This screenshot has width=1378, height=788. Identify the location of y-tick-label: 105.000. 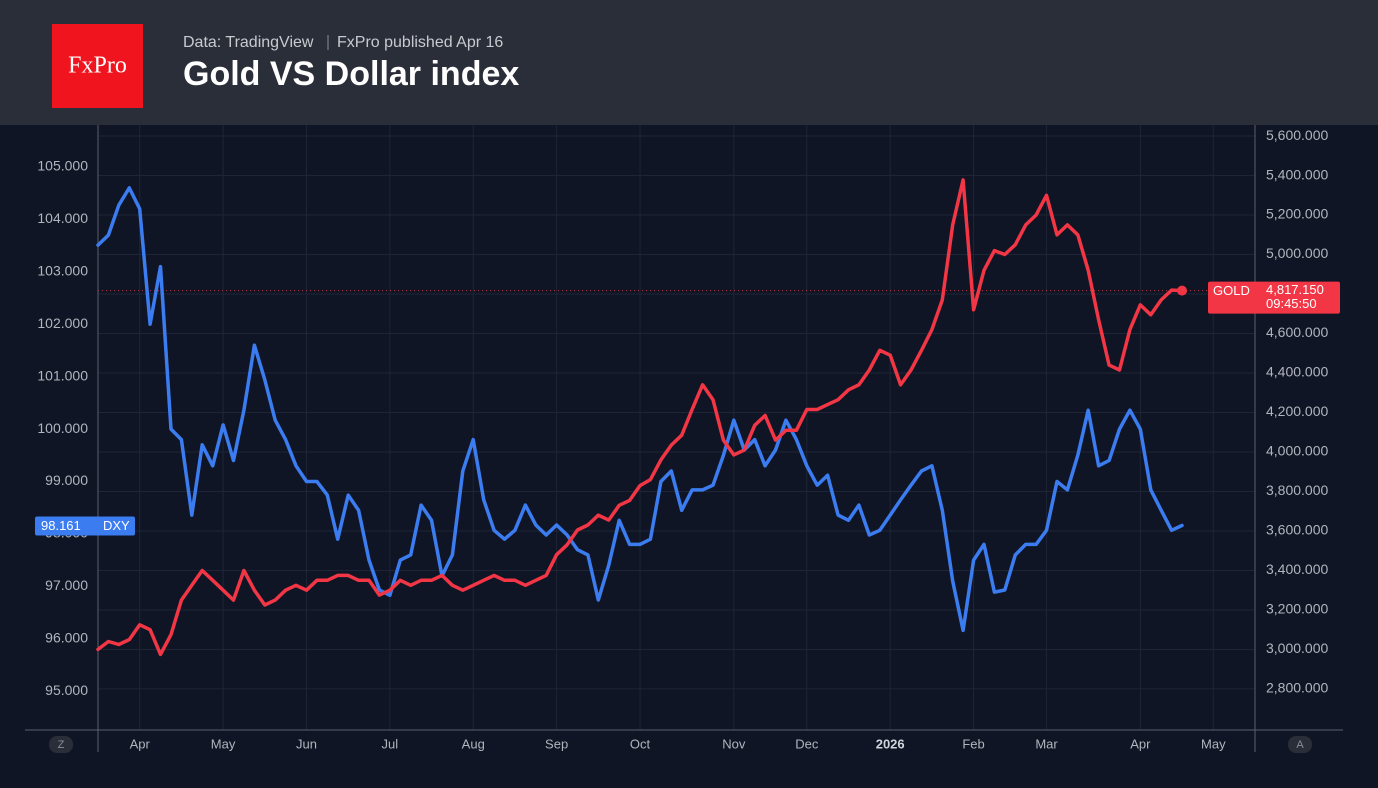
(62, 166).